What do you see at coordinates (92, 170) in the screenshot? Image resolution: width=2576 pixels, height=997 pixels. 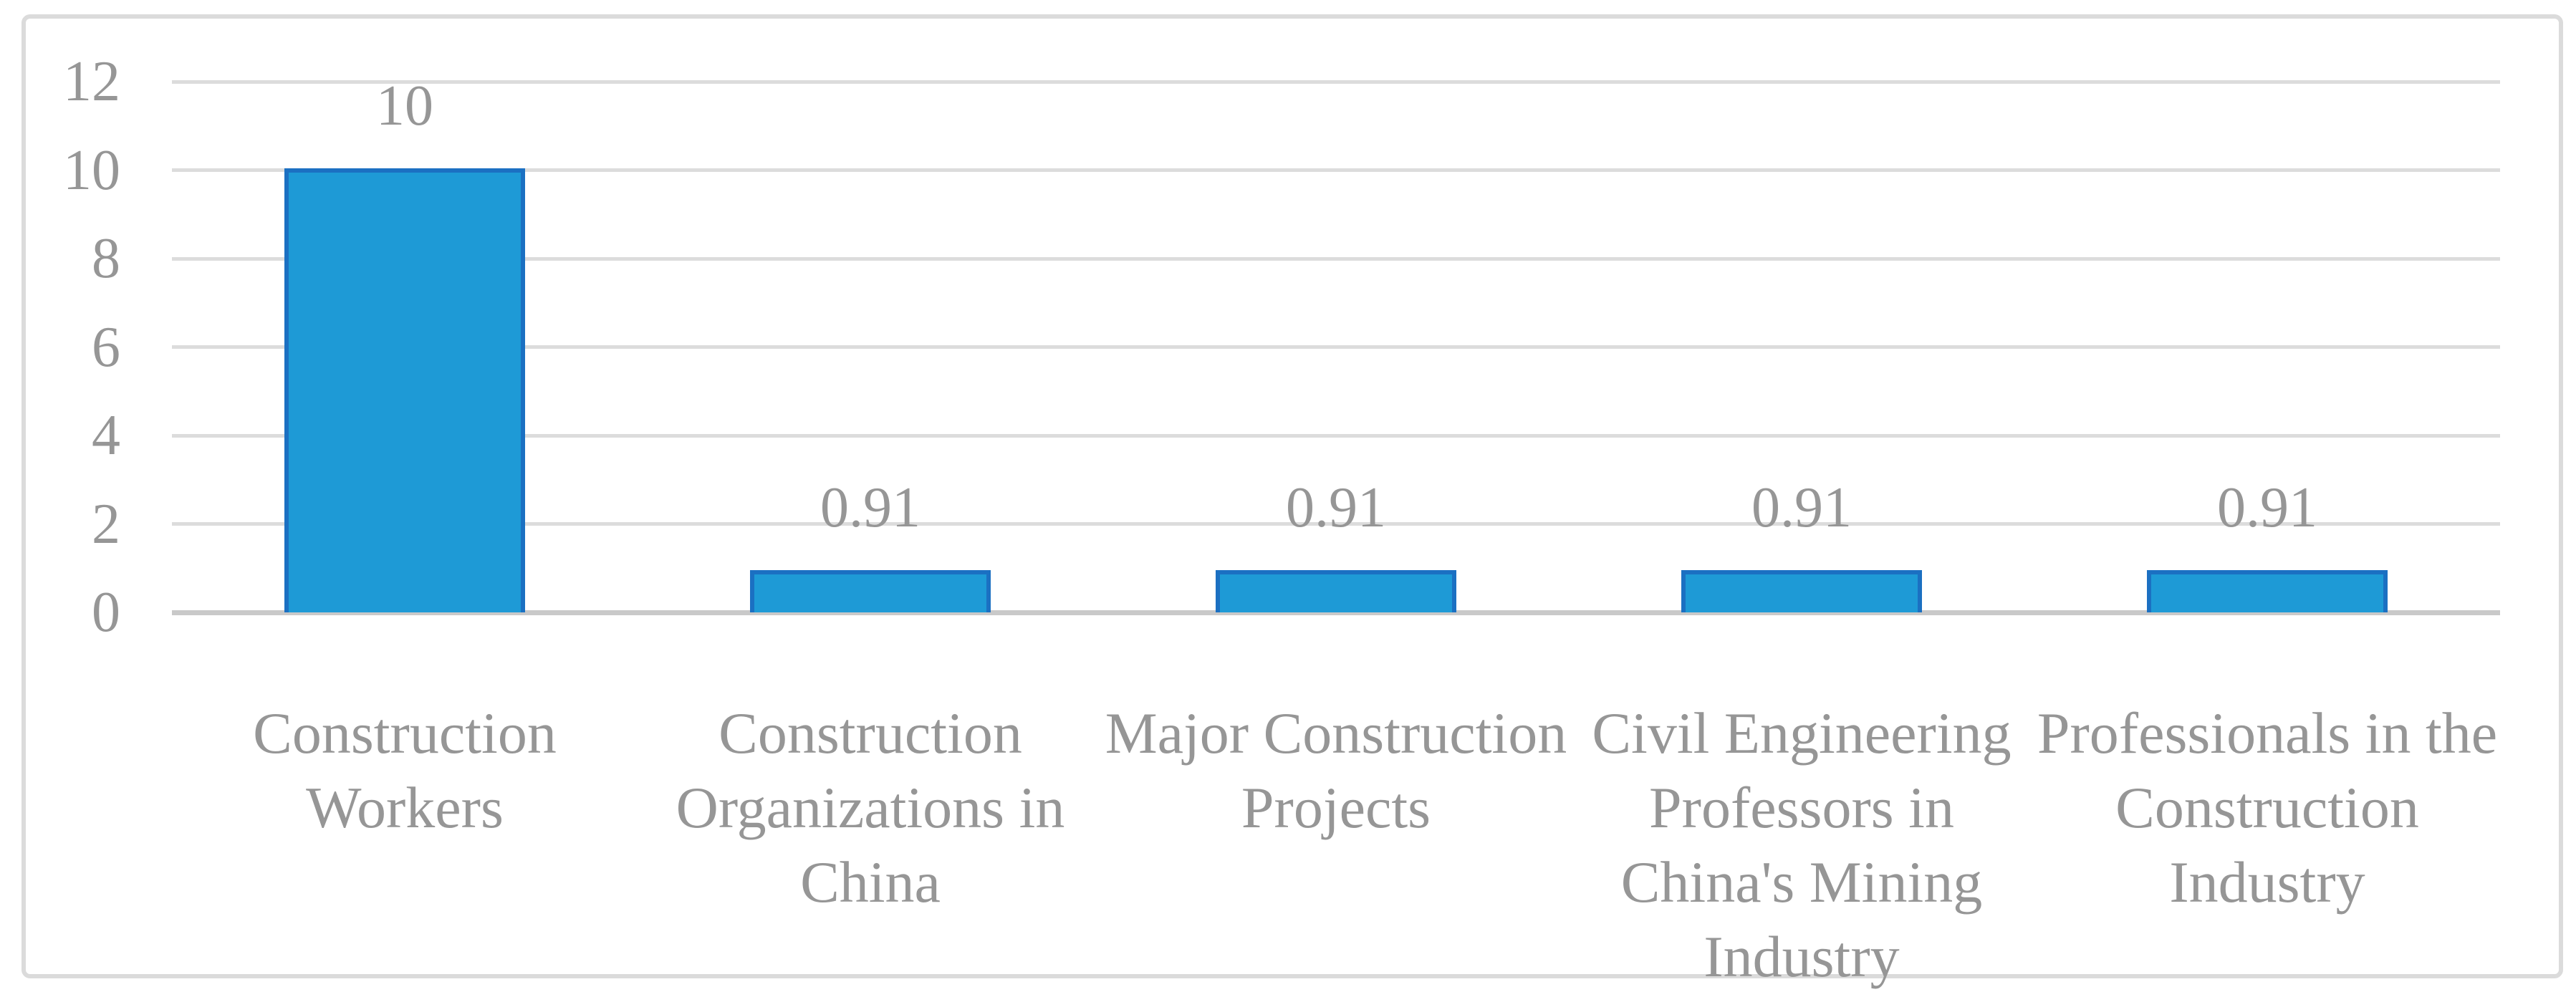 I see `y-tick-label: 10` at bounding box center [92, 170].